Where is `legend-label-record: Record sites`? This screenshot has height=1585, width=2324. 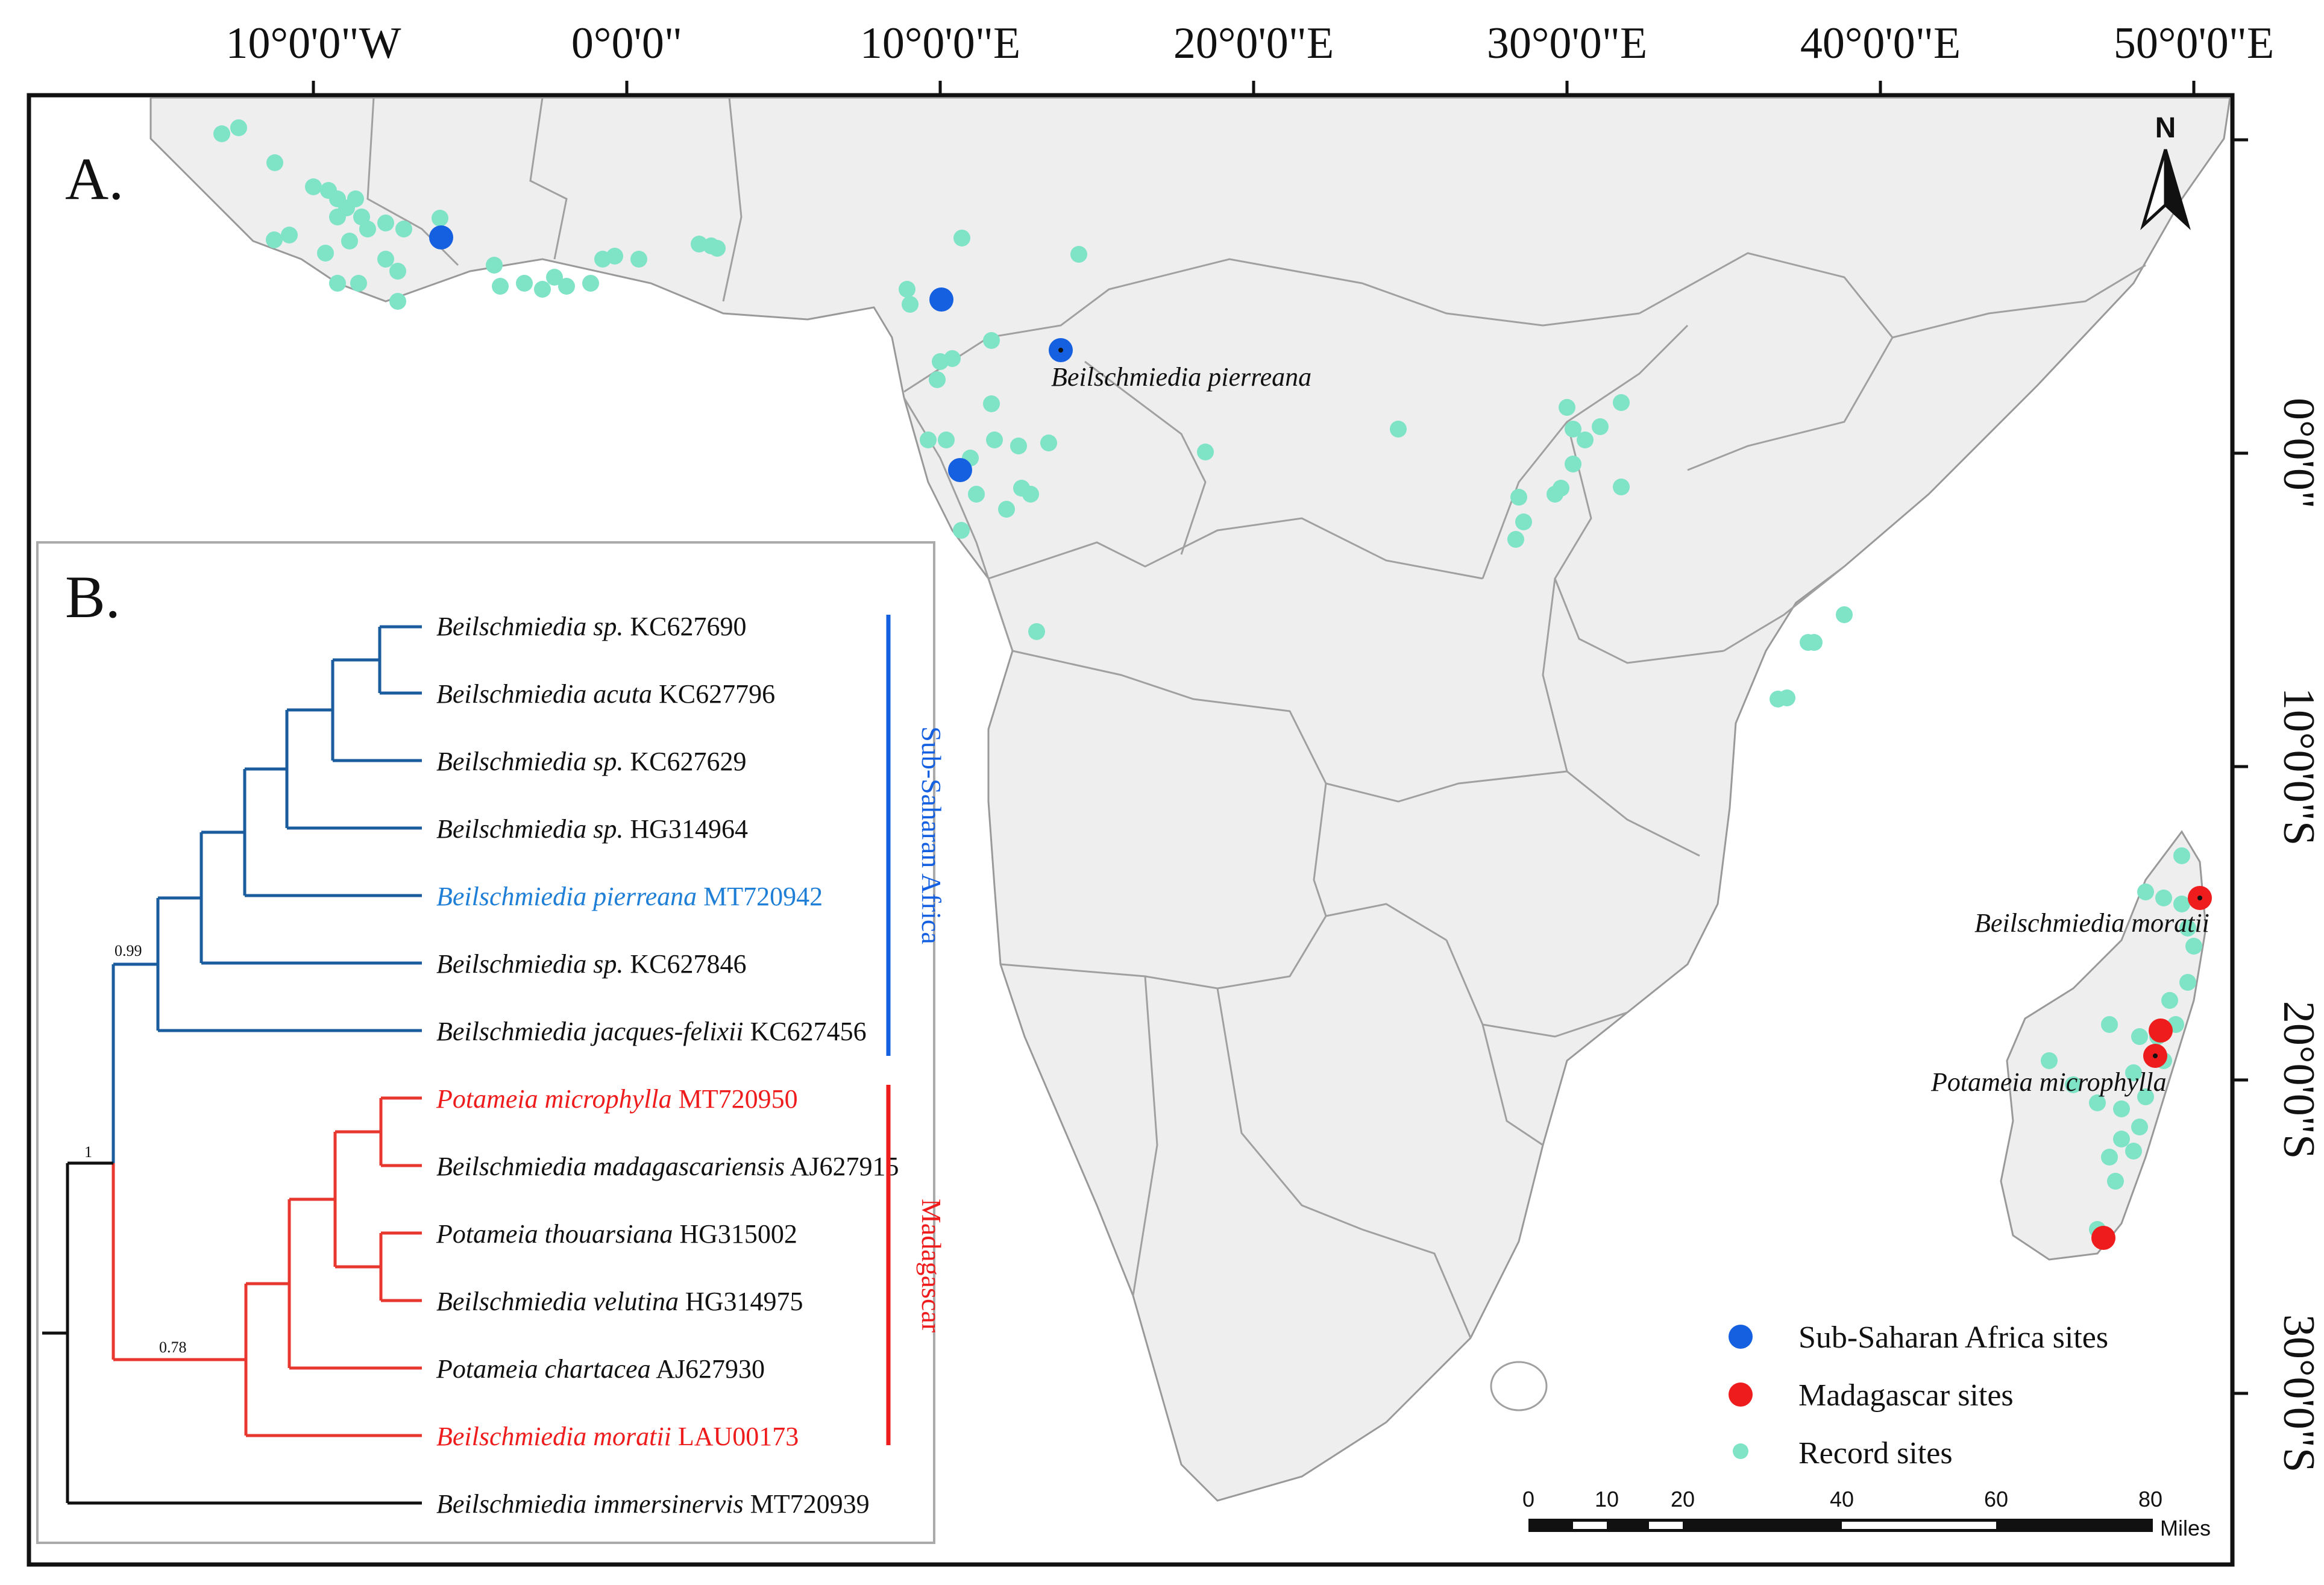
legend-label-record: Record sites is located at coordinates (1875, 1453).